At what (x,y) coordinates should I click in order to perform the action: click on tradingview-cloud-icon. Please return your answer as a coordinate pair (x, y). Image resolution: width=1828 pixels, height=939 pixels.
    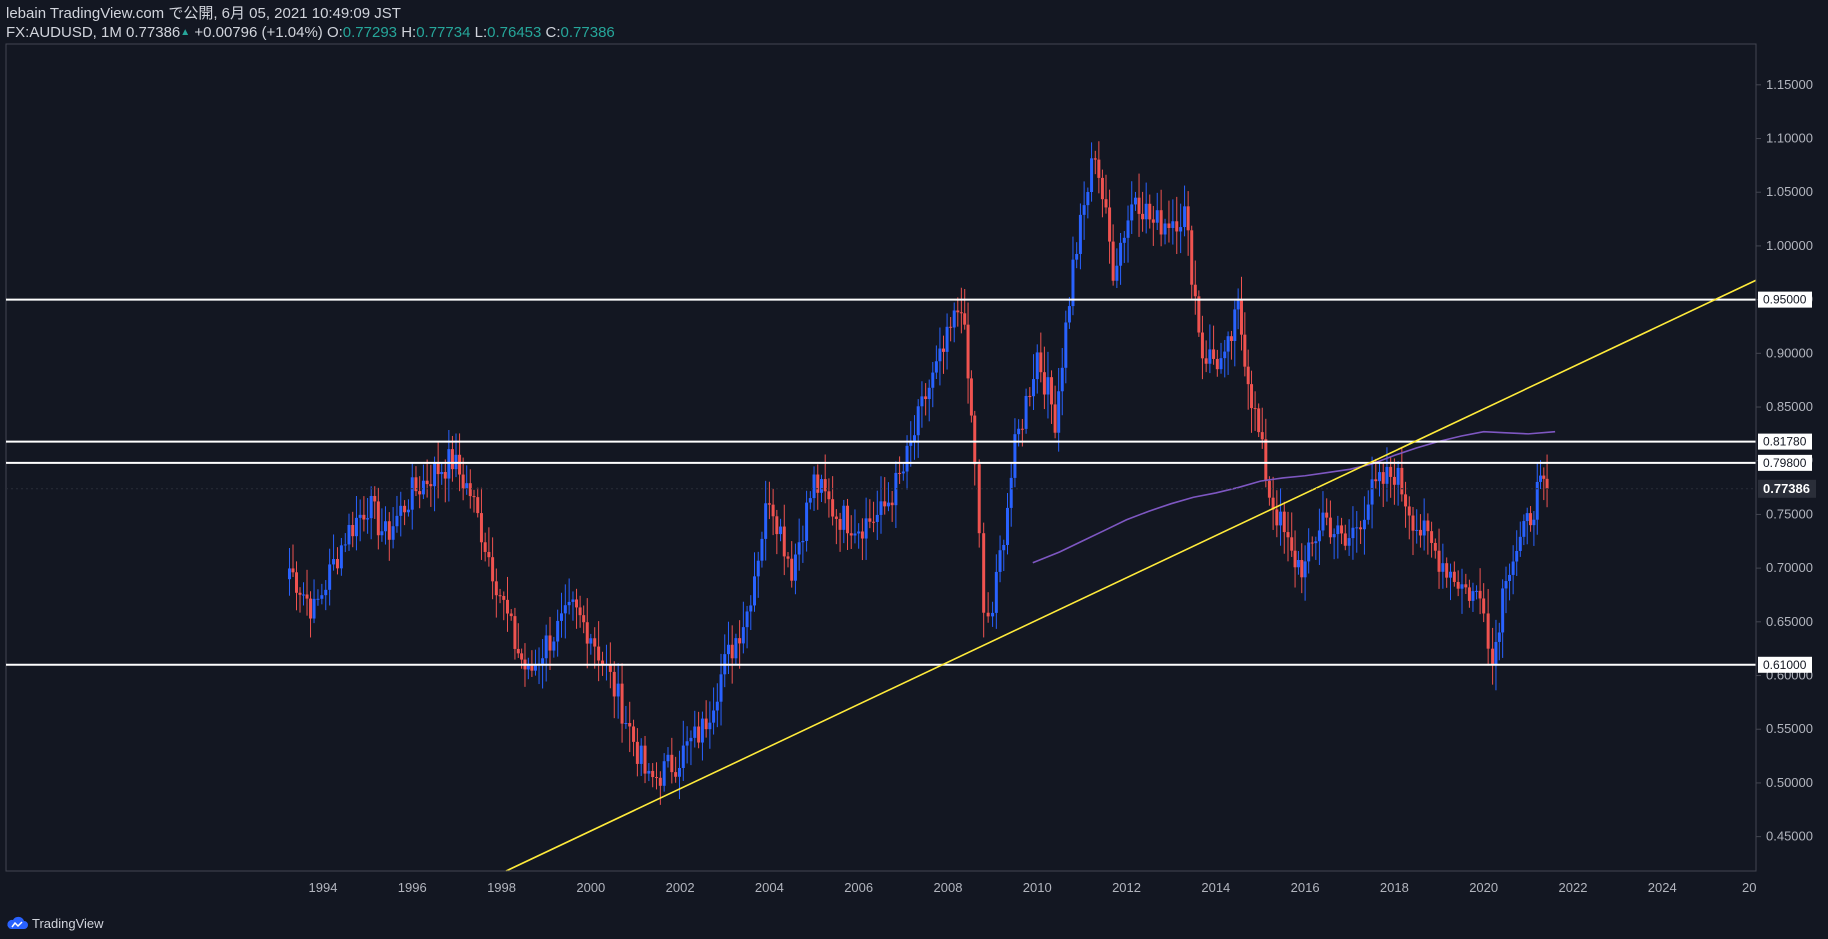
    Looking at the image, I should click on (17, 922).